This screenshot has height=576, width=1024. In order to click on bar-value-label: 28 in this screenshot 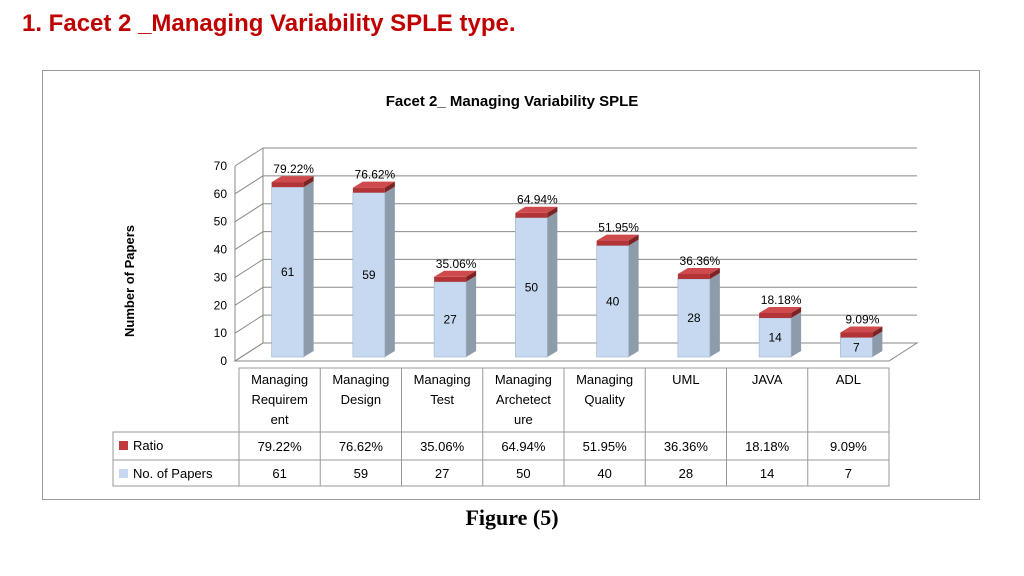, I will do `click(694, 318)`.